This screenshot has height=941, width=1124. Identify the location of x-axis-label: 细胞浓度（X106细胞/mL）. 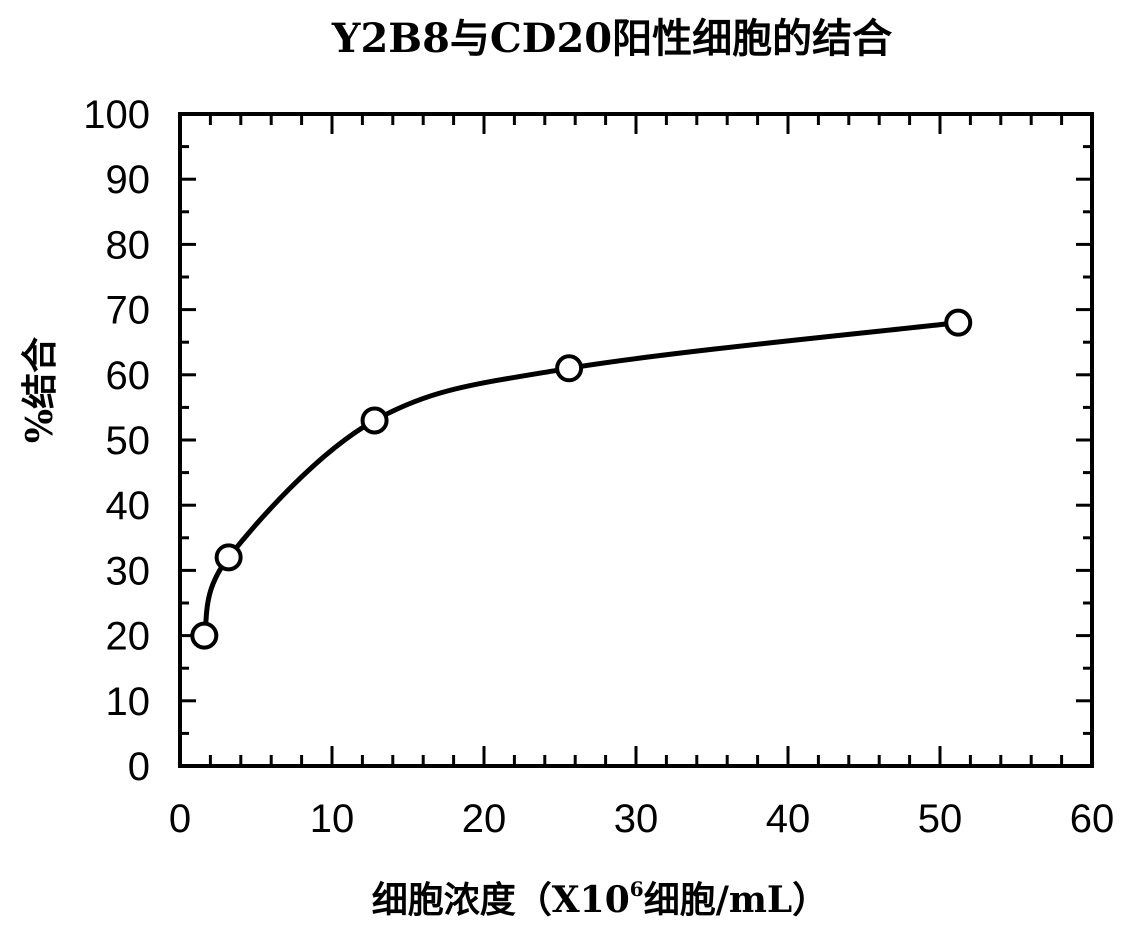
(600, 899).